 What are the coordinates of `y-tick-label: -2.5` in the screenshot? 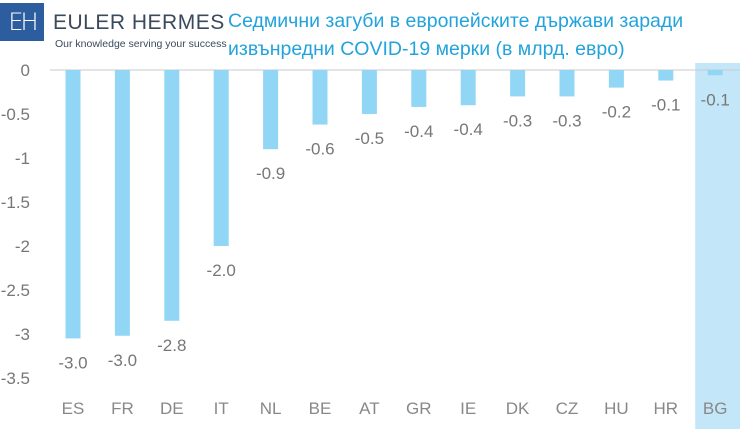 It's located at (15, 290).